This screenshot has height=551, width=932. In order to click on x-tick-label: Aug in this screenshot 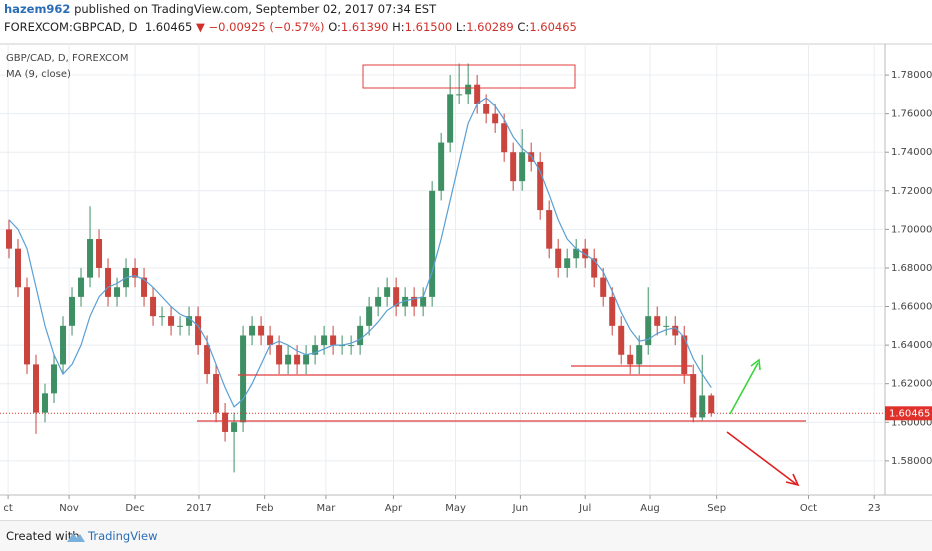, I will do `click(650, 508)`.